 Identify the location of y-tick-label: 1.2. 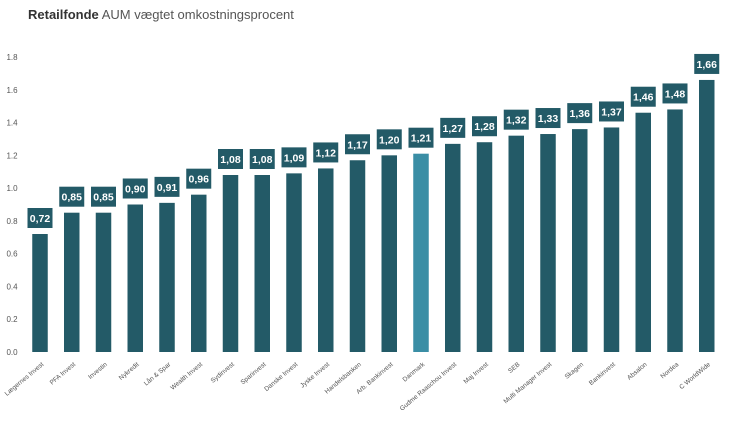
(12, 155).